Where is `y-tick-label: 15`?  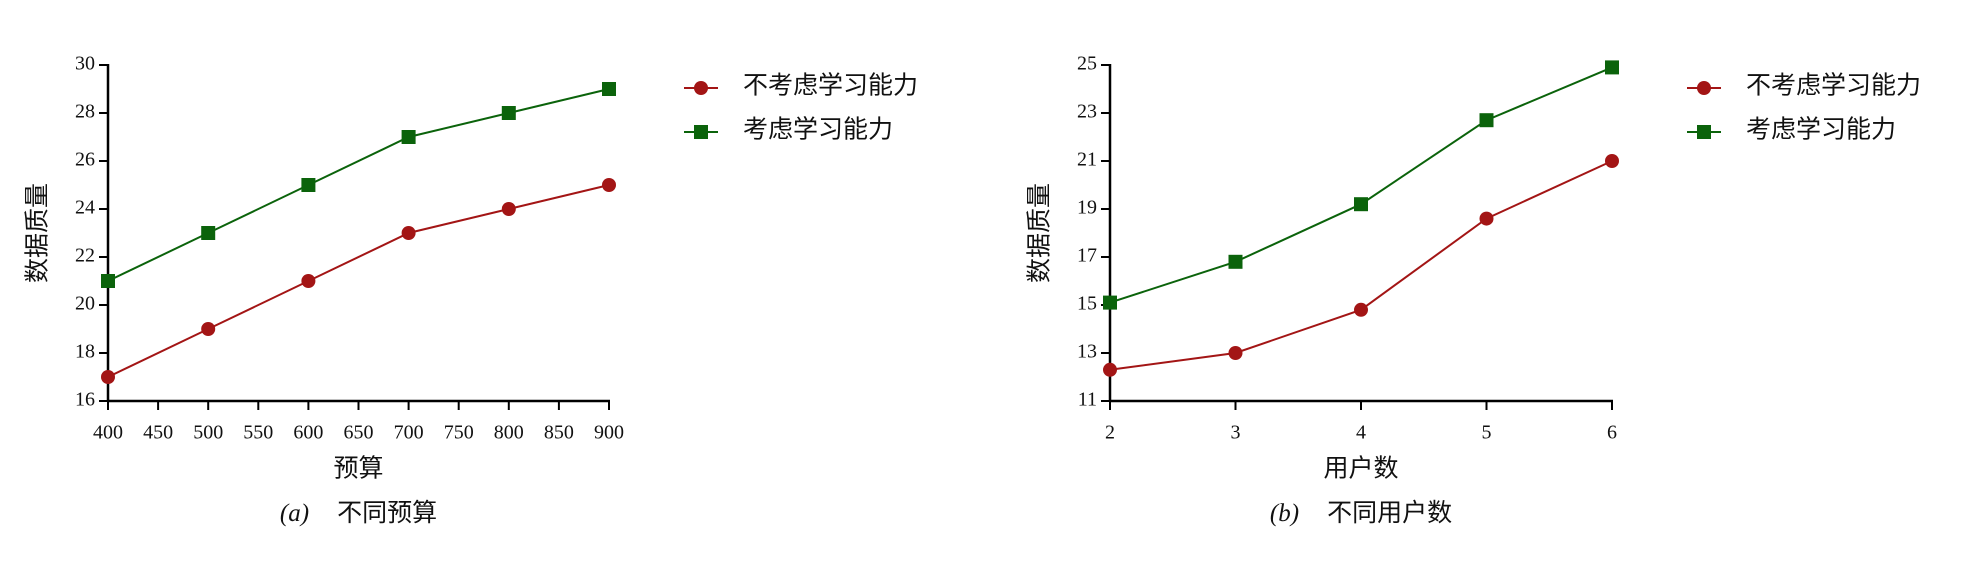 y-tick-label: 15 is located at coordinates (1087, 304).